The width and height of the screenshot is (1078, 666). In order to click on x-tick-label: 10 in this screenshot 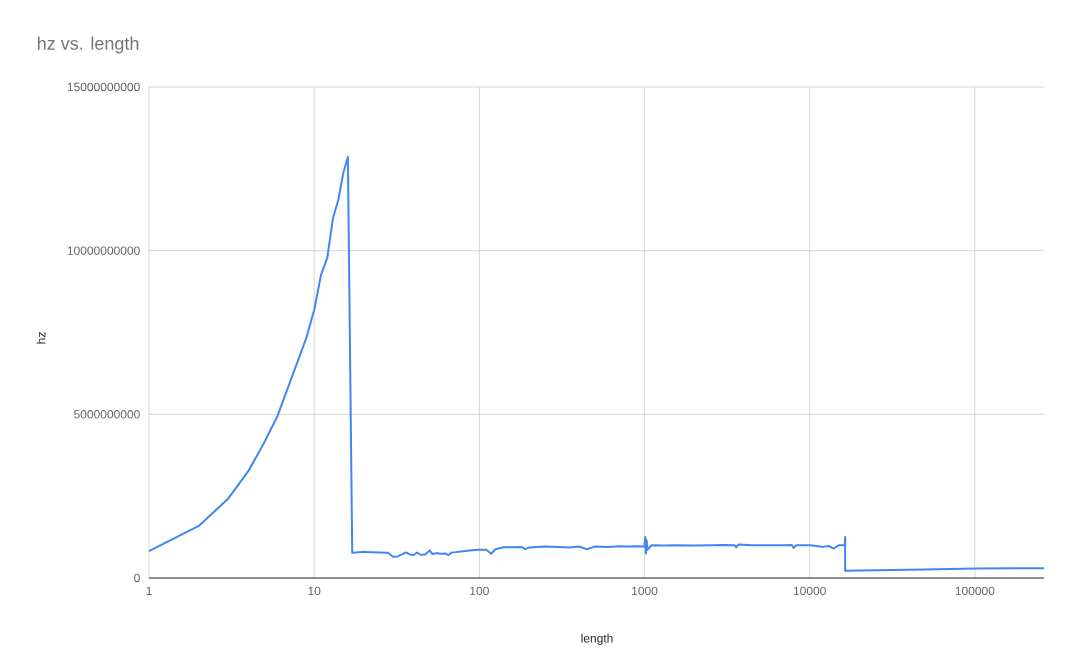, I will do `click(314, 591)`.